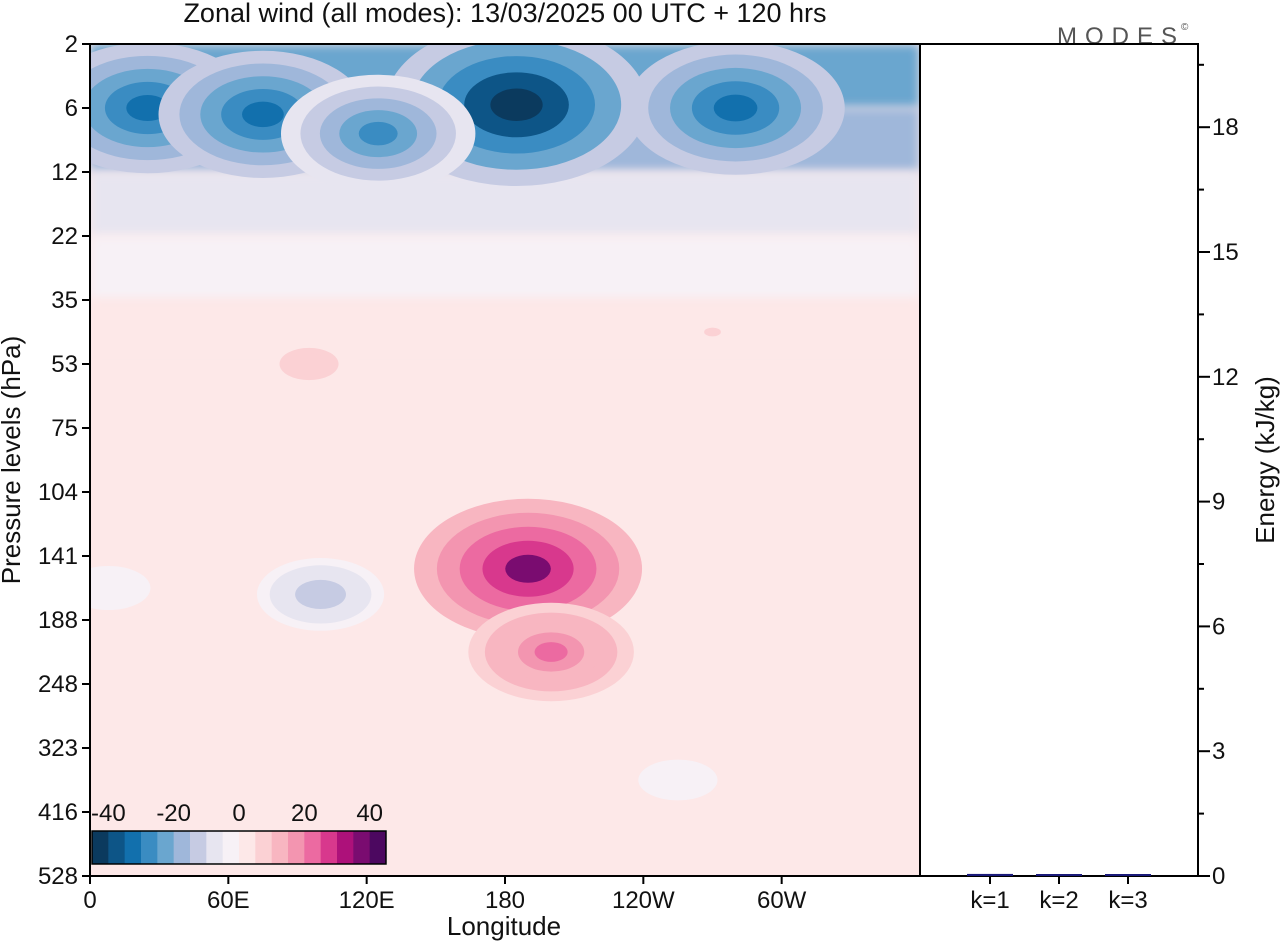  I want to click on colorbar-tick-label: -40, so click(108, 813).